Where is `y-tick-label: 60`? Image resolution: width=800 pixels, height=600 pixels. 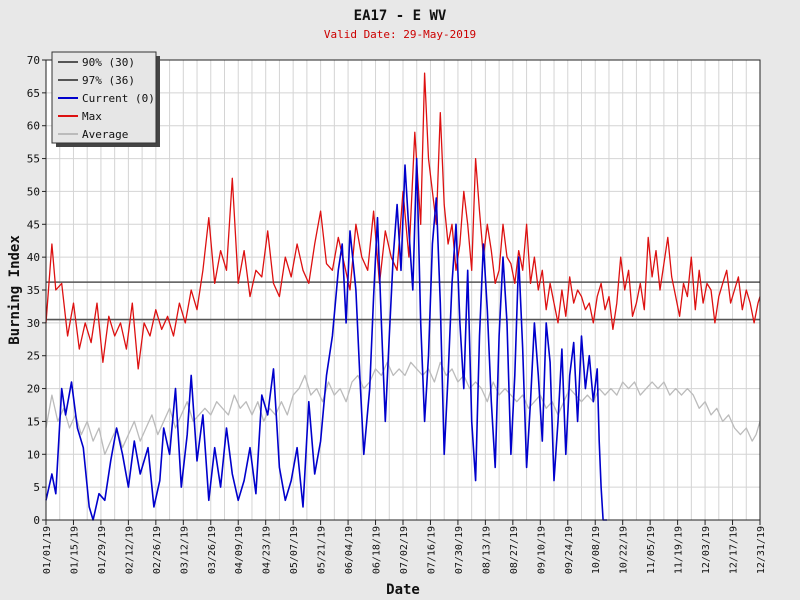
y-tick-label: 60 is located at coordinates (33, 126).